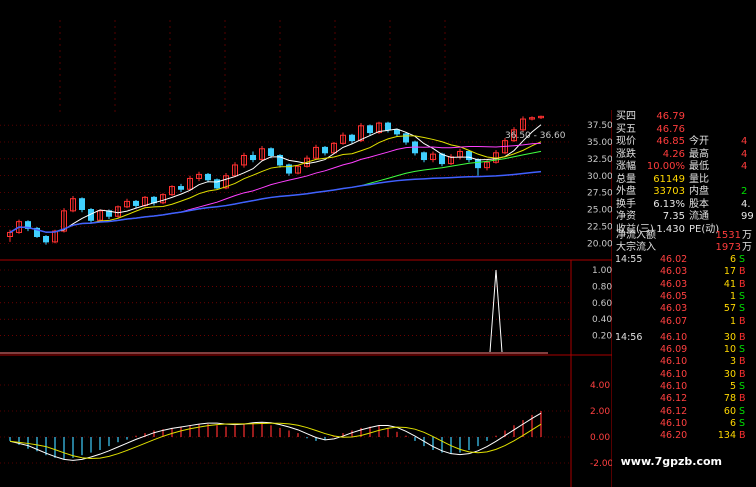  What do you see at coordinates (629, 259) in the screenshot?
I see `trade-time: 14:55` at bounding box center [629, 259].